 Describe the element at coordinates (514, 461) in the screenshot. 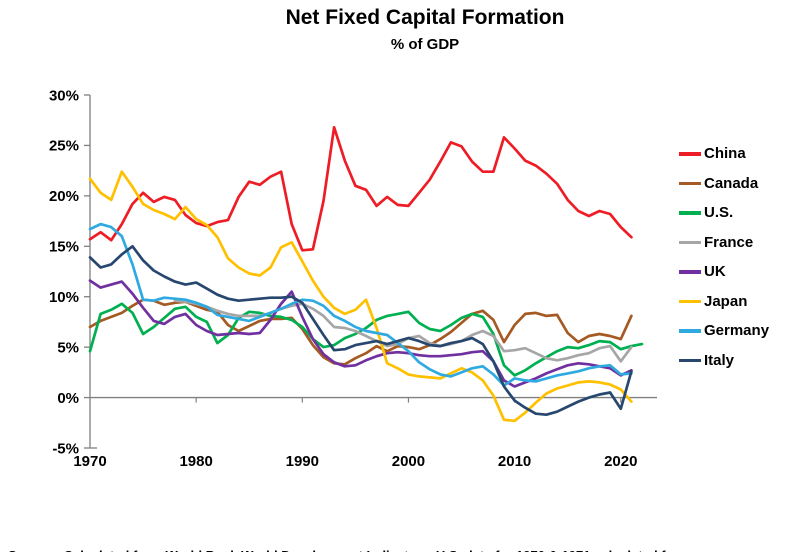

I see `x-tick-label: 2010` at that location.